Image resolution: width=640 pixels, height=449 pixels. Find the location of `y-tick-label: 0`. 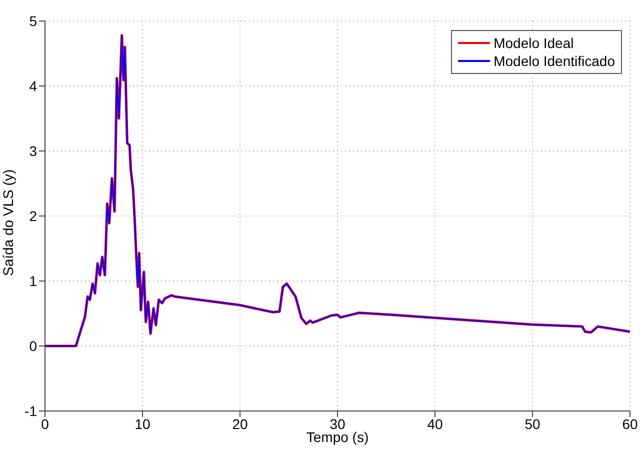

y-tick-label: 0 is located at coordinates (33, 346).